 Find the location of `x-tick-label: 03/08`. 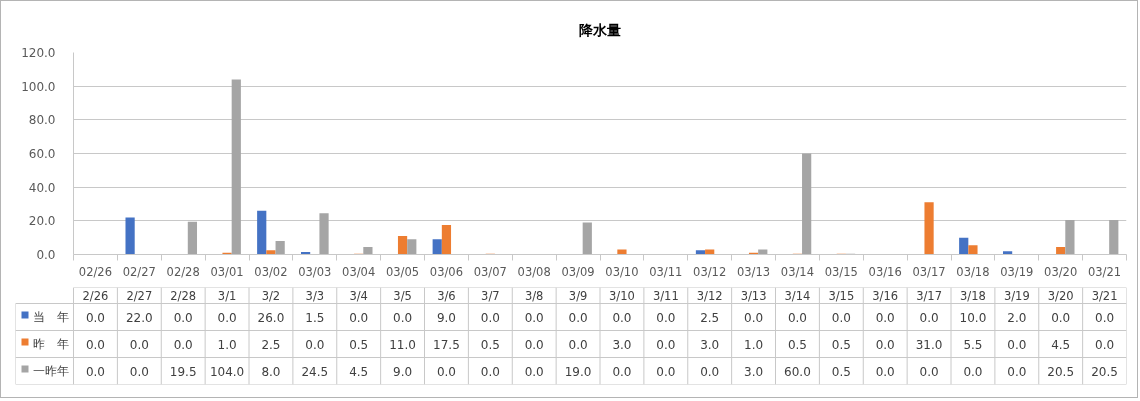

x-tick-label: 03/08 is located at coordinates (534, 271).